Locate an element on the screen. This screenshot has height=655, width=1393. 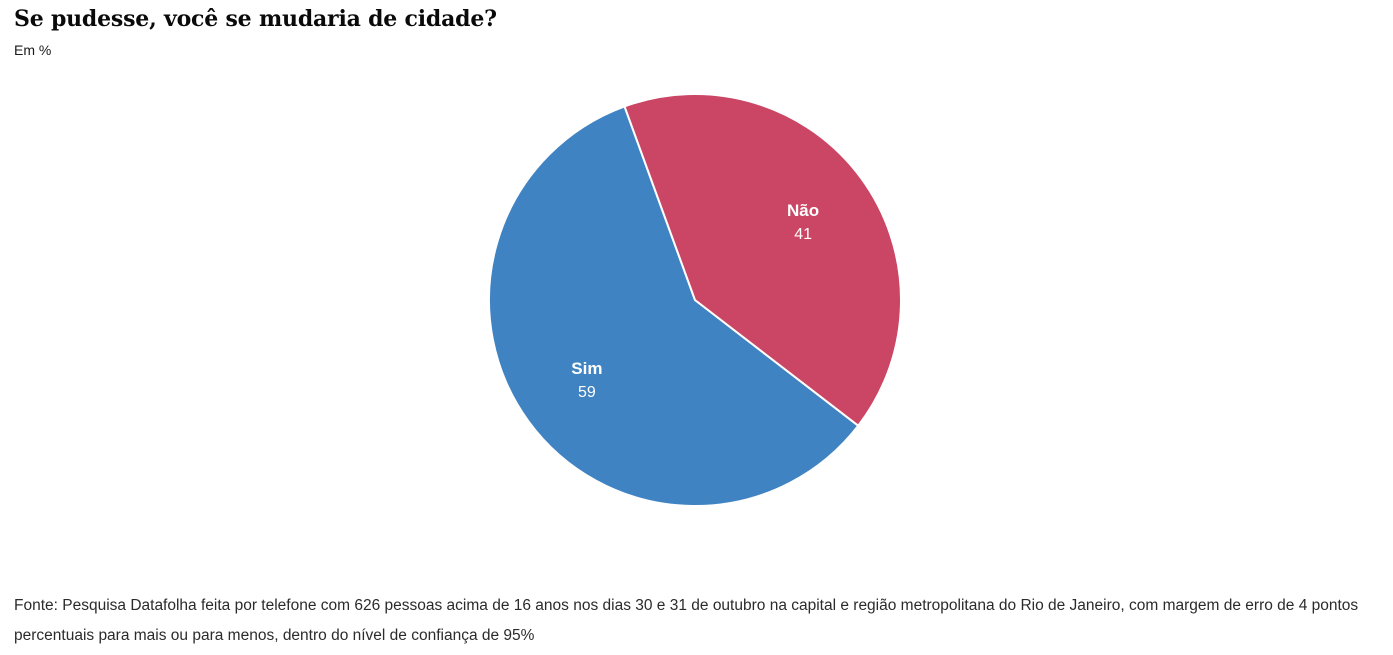
pie-slice-nao is located at coordinates (762, 259).